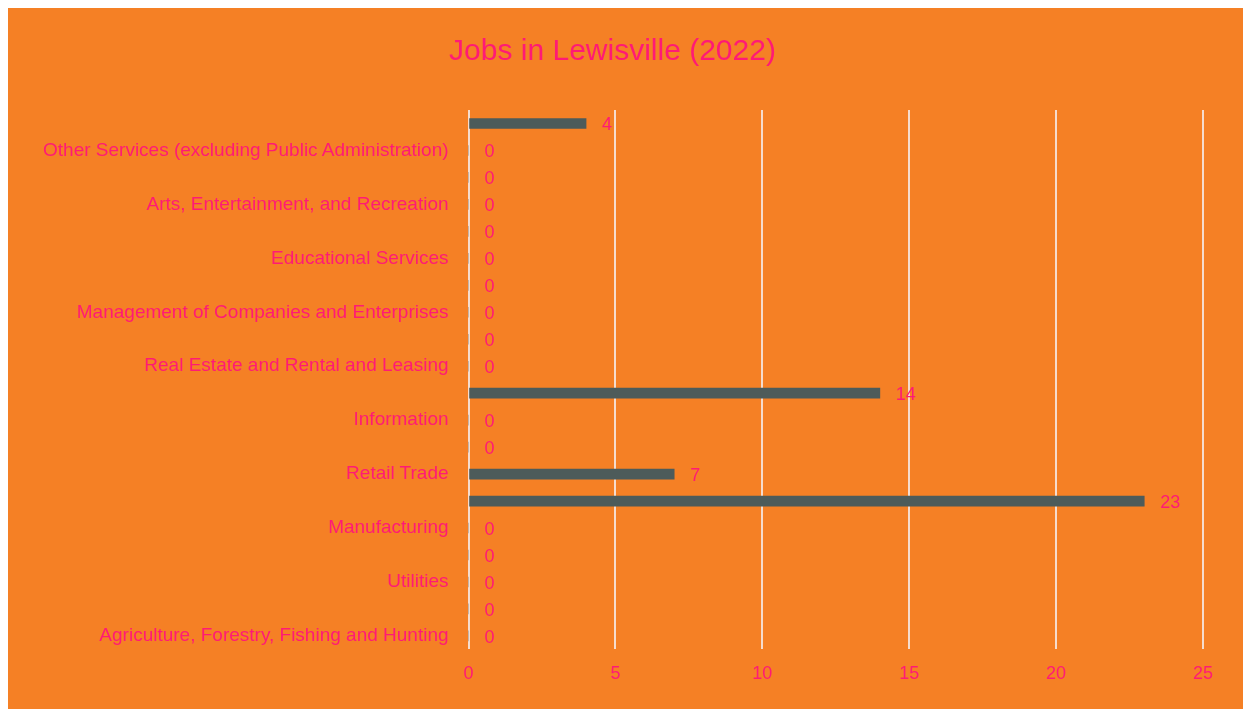  What do you see at coordinates (296, 365) in the screenshot?
I see `y-tick-label: Real Estate and Rental and Leasing` at bounding box center [296, 365].